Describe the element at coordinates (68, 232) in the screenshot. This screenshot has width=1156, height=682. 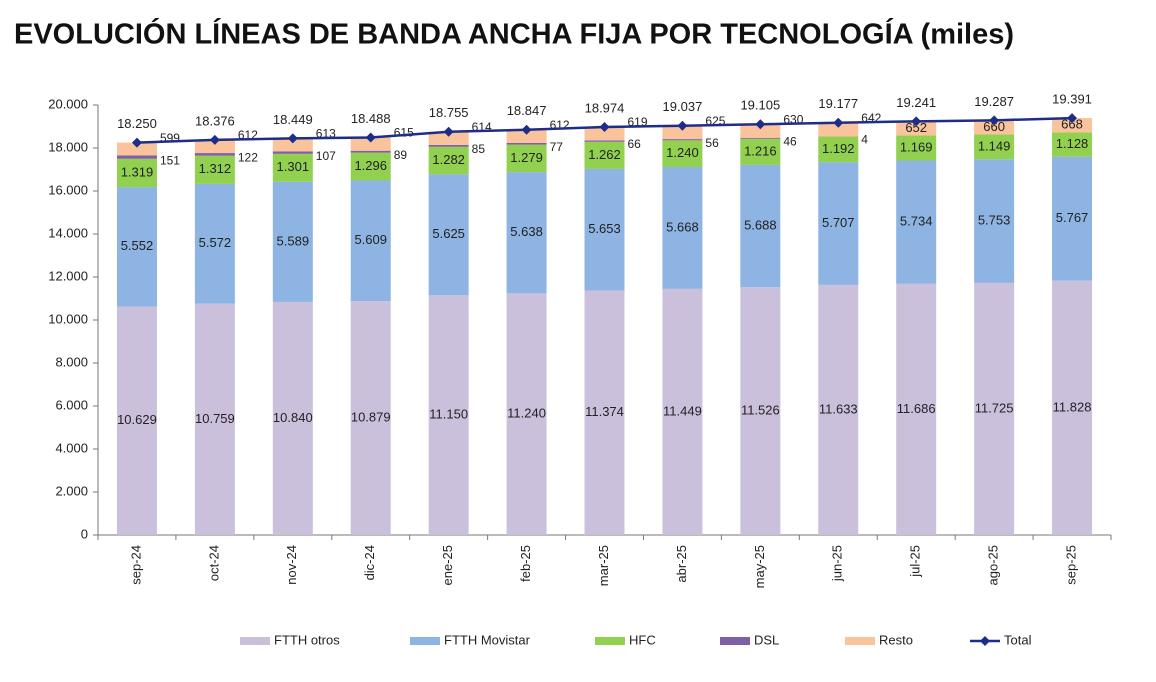
I see `y-tick-label: 14.000` at that location.